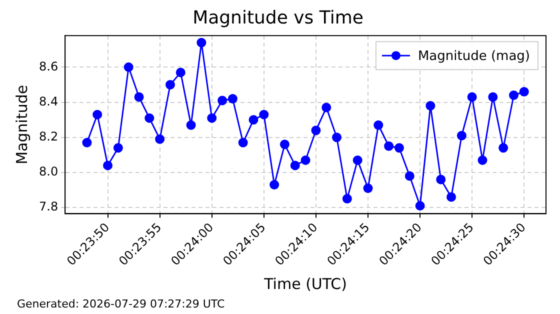 This screenshot has width=560, height=314. What do you see at coordinates (21, 124) in the screenshot?
I see `y-axis-title: Magnitude` at bounding box center [21, 124].